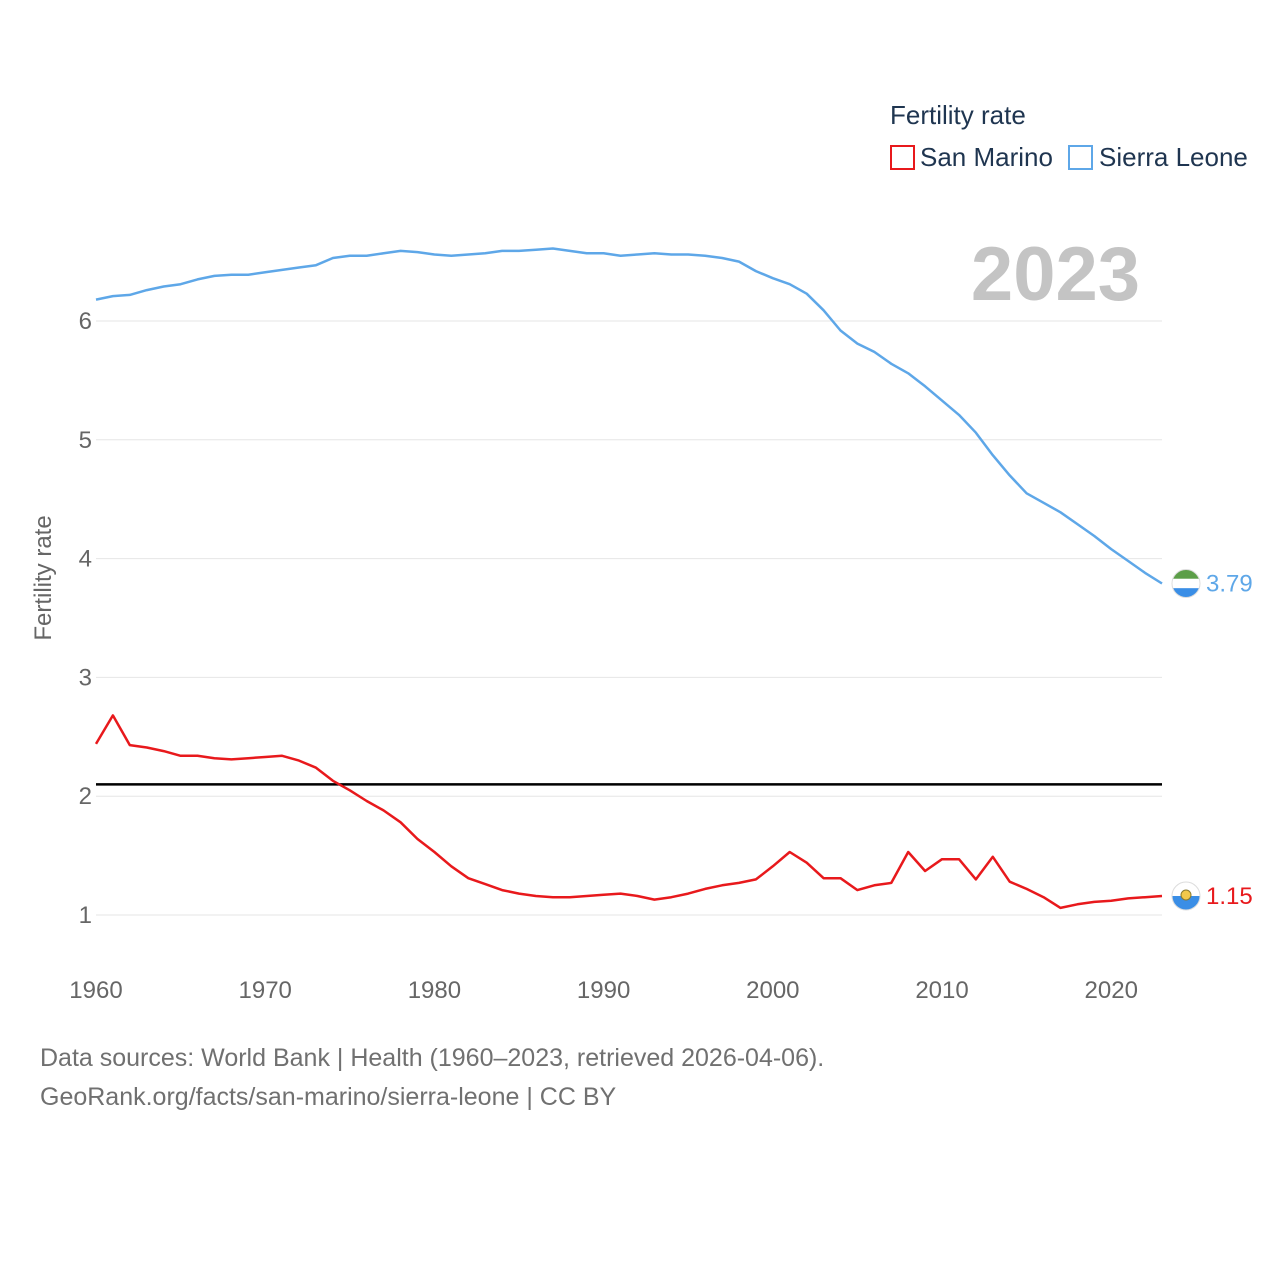 Image resolution: width=1280 pixels, height=1280 pixels. Describe the element at coordinates (43, 577) in the screenshot. I see `y-axis-label: Fertility rate` at that location.